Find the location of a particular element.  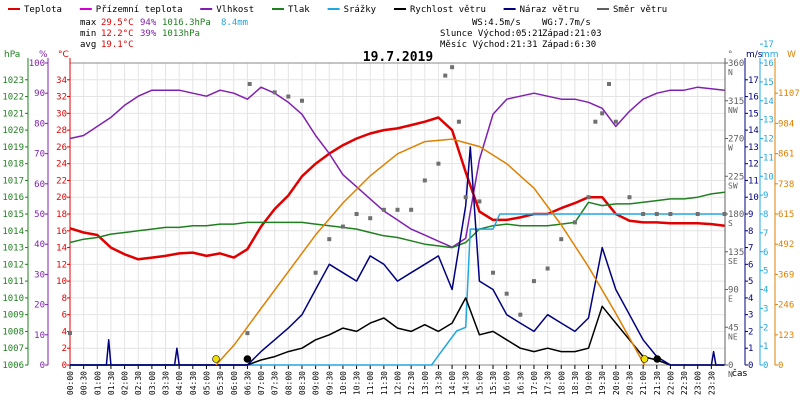

x-tick-label: 06:30 is located at coordinates (247, 383).